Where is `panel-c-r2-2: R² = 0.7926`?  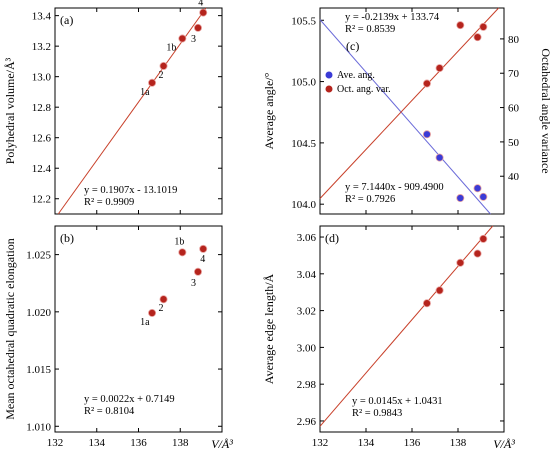
panel-c-r2-2: R² = 0.7926 is located at coordinates (370, 199).